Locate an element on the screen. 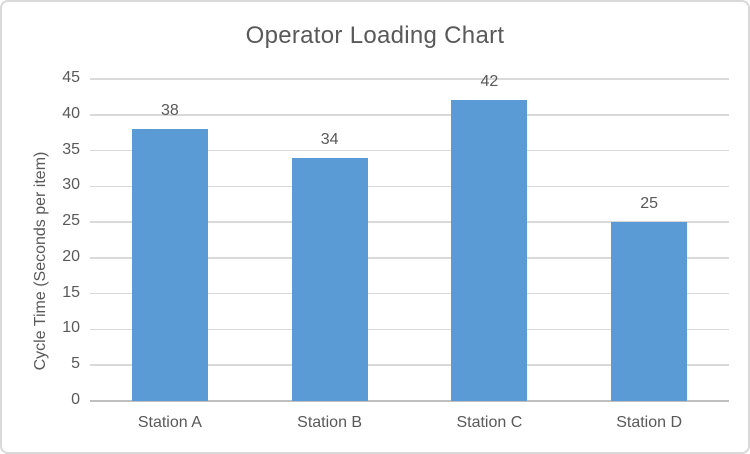  y-tick-label-15: 15 is located at coordinates (71, 292).